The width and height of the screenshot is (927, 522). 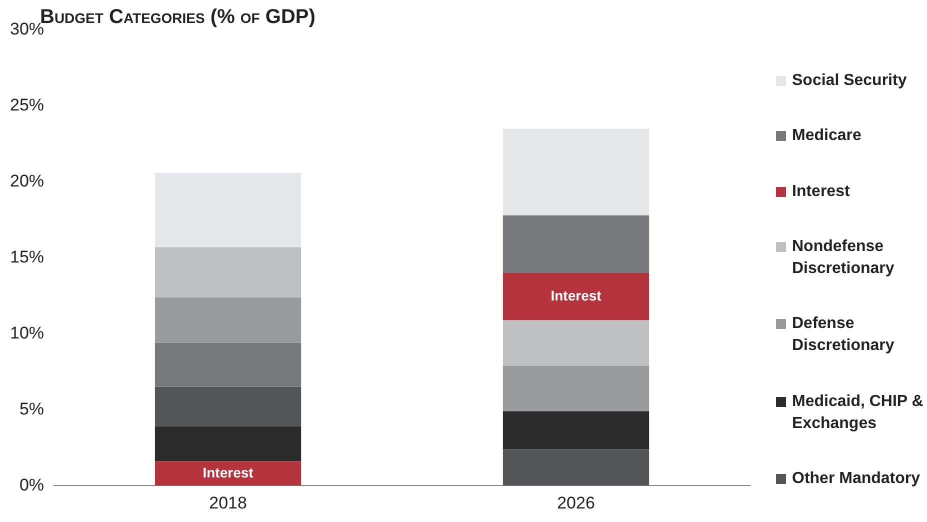 What do you see at coordinates (27, 181) in the screenshot?
I see `y-tick-label: 20%` at bounding box center [27, 181].